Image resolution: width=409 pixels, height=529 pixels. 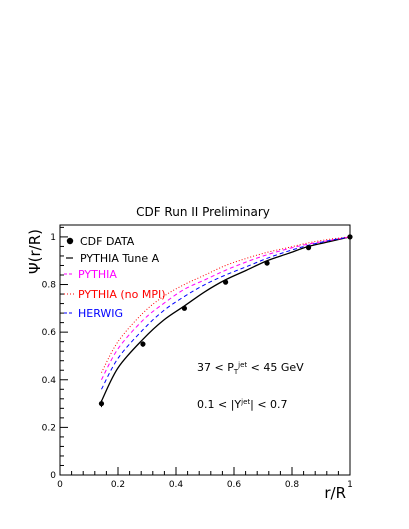 What do you see at coordinates (292, 485) in the screenshot?
I see `x-tick-label: 0.8` at bounding box center [292, 485].